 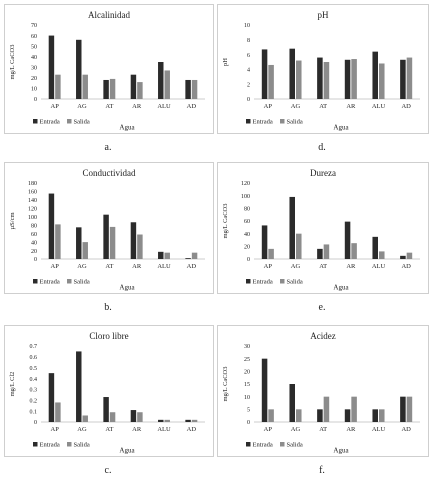 What do you see at coordinates (247, 385) in the screenshot?
I see `y-tick-label: 15` at bounding box center [247, 385].